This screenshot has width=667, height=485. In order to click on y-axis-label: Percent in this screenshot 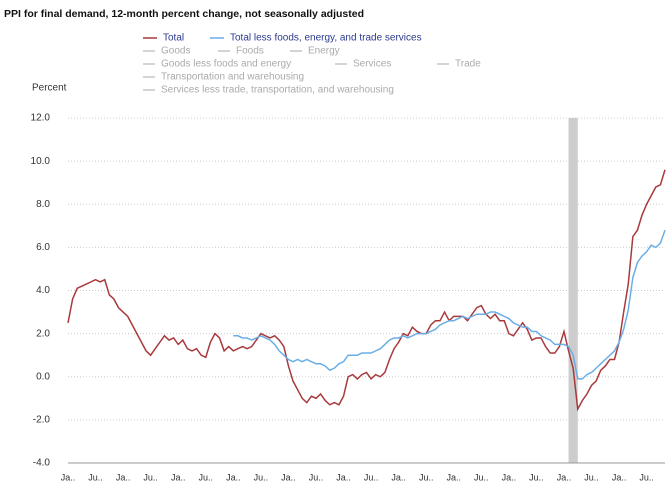, I will do `click(49, 88)`.